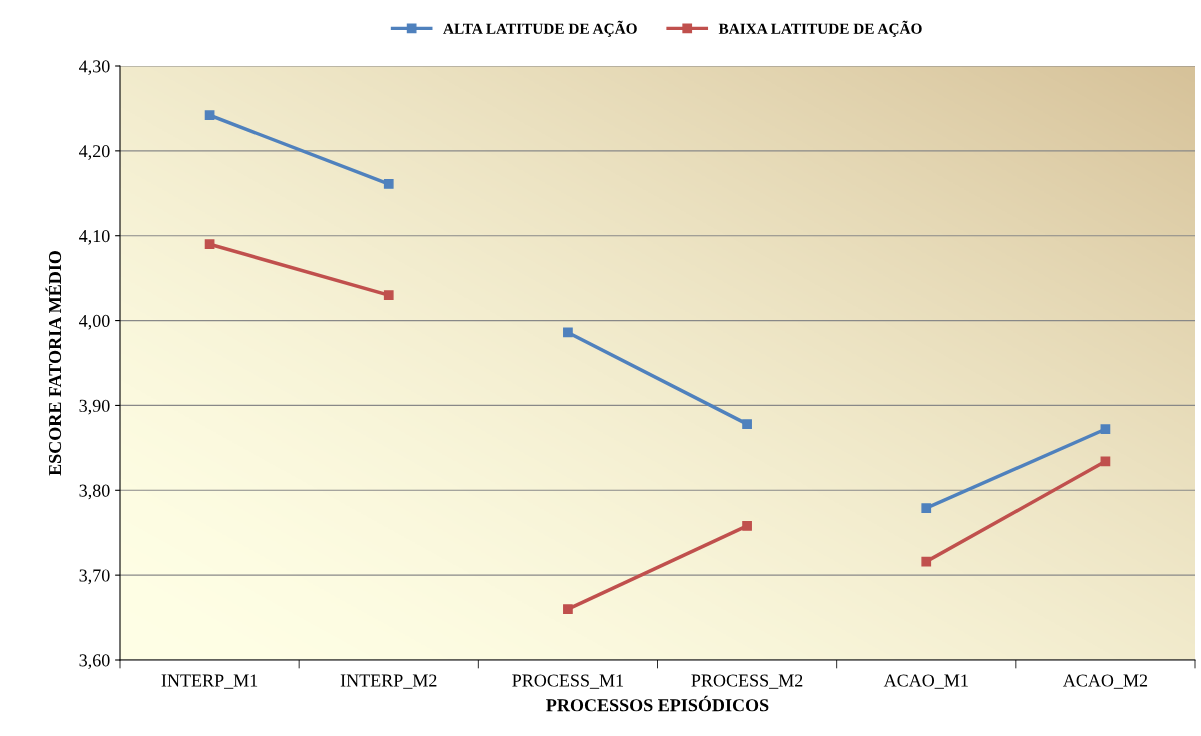  Describe the element at coordinates (925, 681) in the screenshot. I see `x-tick-label: ACAO_M1` at that location.